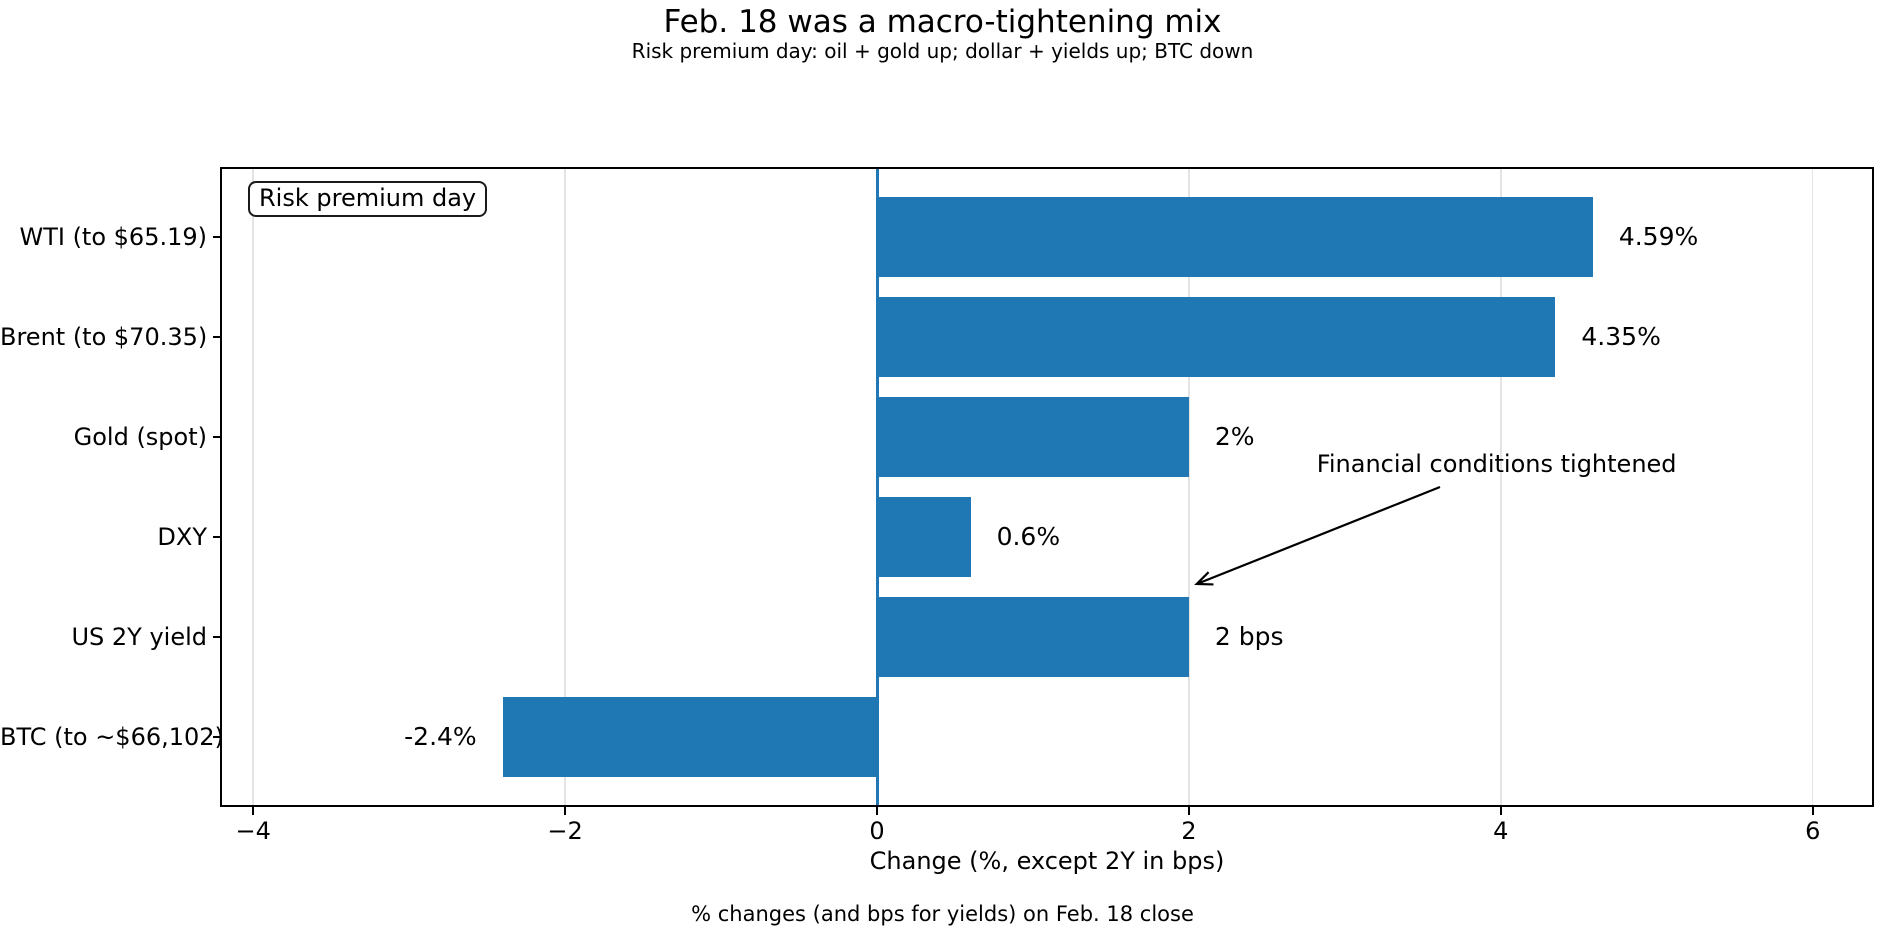 The height and width of the screenshot is (930, 1885). What do you see at coordinates (1189, 831) in the screenshot?
I see `x-tick-label: 2` at bounding box center [1189, 831].